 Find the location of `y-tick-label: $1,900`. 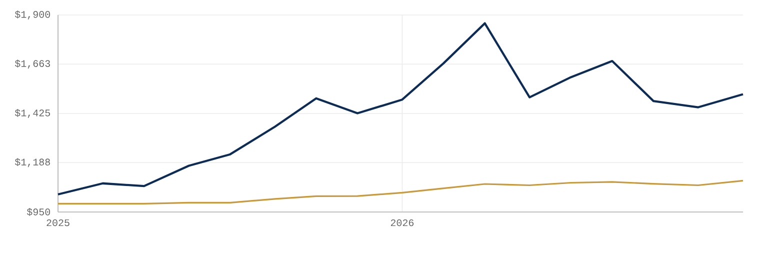

y-tick-label: $1,900 is located at coordinates (32, 15).